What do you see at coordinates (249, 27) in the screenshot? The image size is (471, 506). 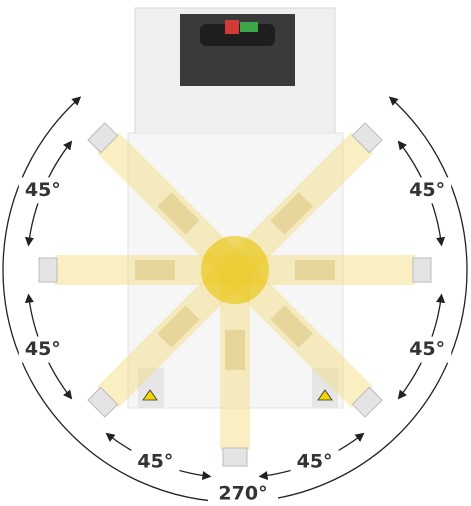 I see `green-button` at bounding box center [249, 27].